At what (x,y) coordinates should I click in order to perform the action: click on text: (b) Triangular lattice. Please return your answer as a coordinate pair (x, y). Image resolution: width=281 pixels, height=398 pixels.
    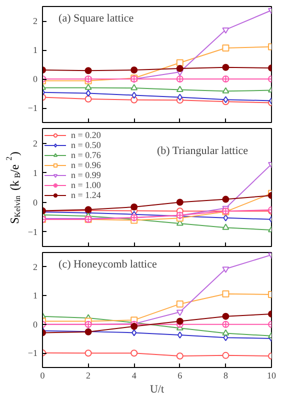
    Looking at the image, I should click on (202, 151).